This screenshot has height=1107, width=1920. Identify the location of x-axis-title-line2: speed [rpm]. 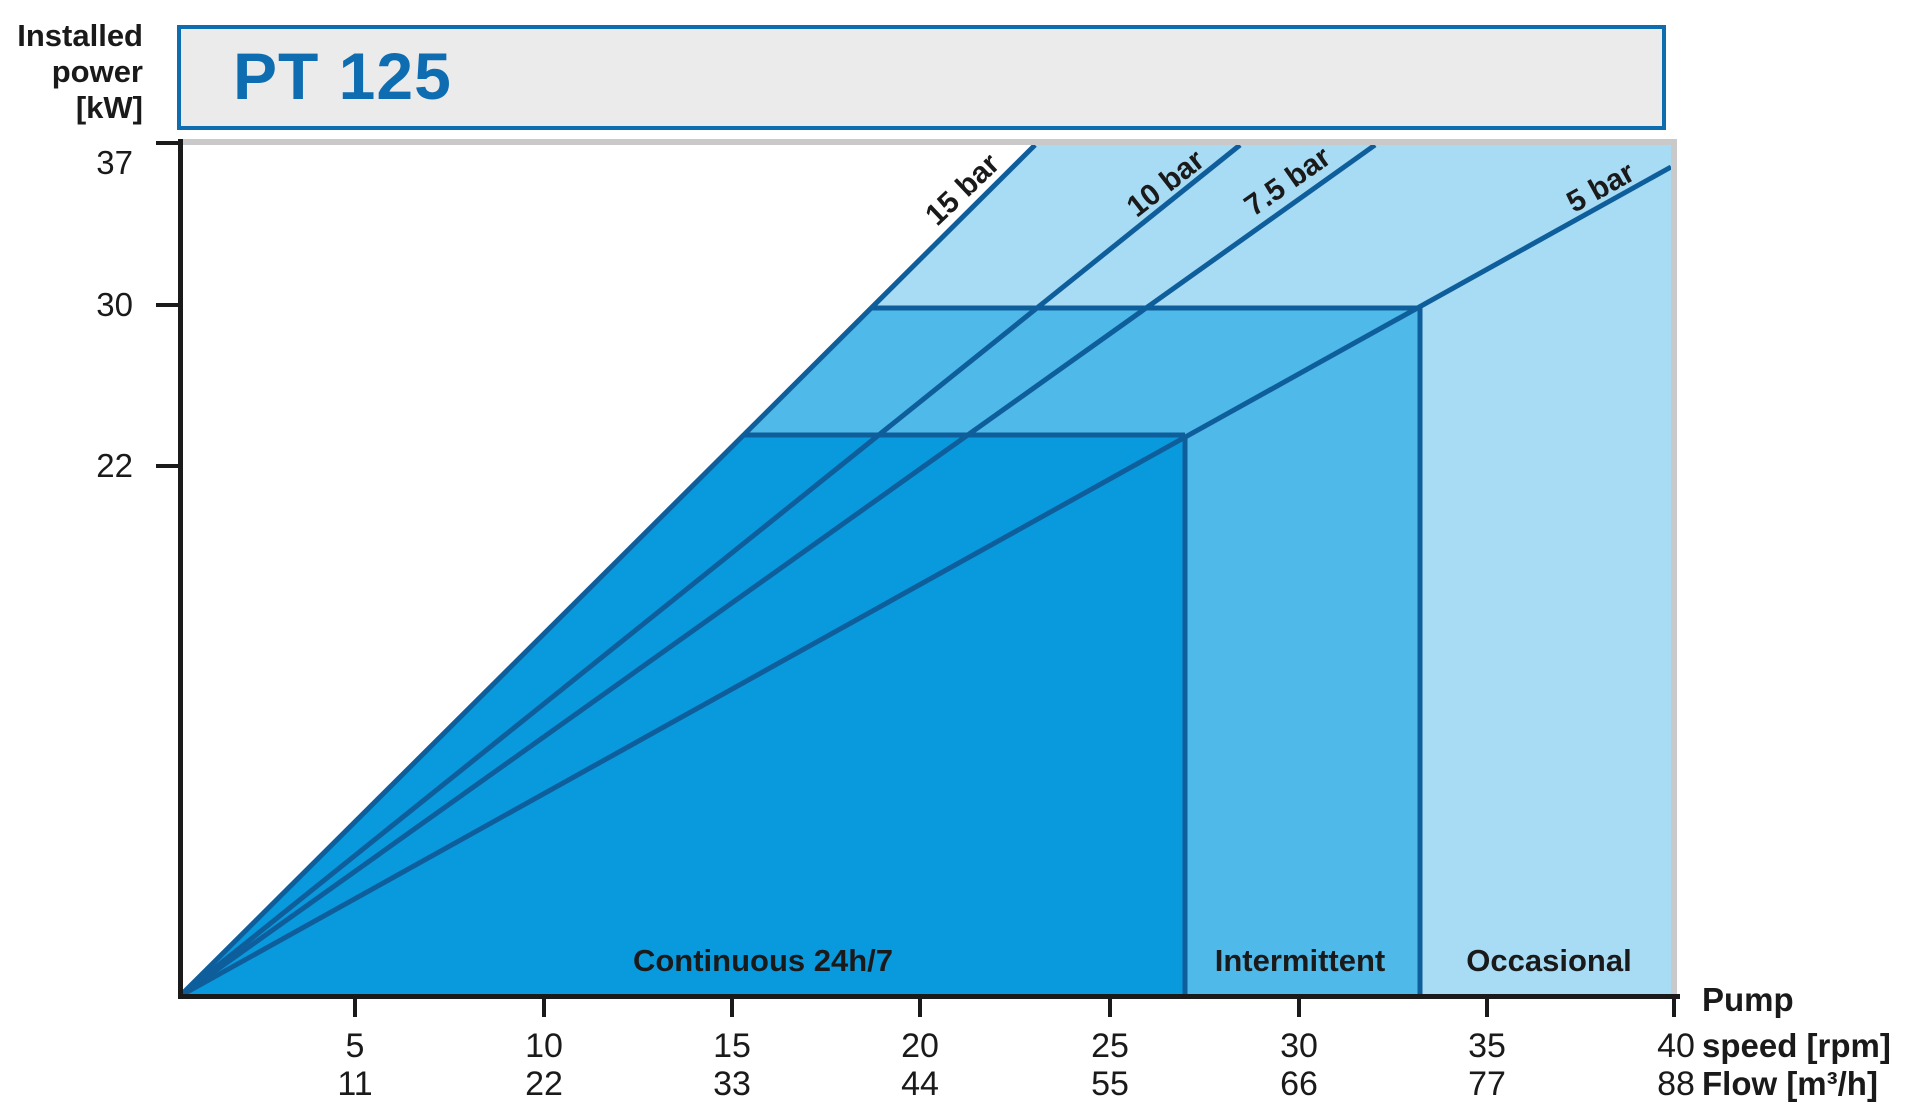
(1796, 1045).